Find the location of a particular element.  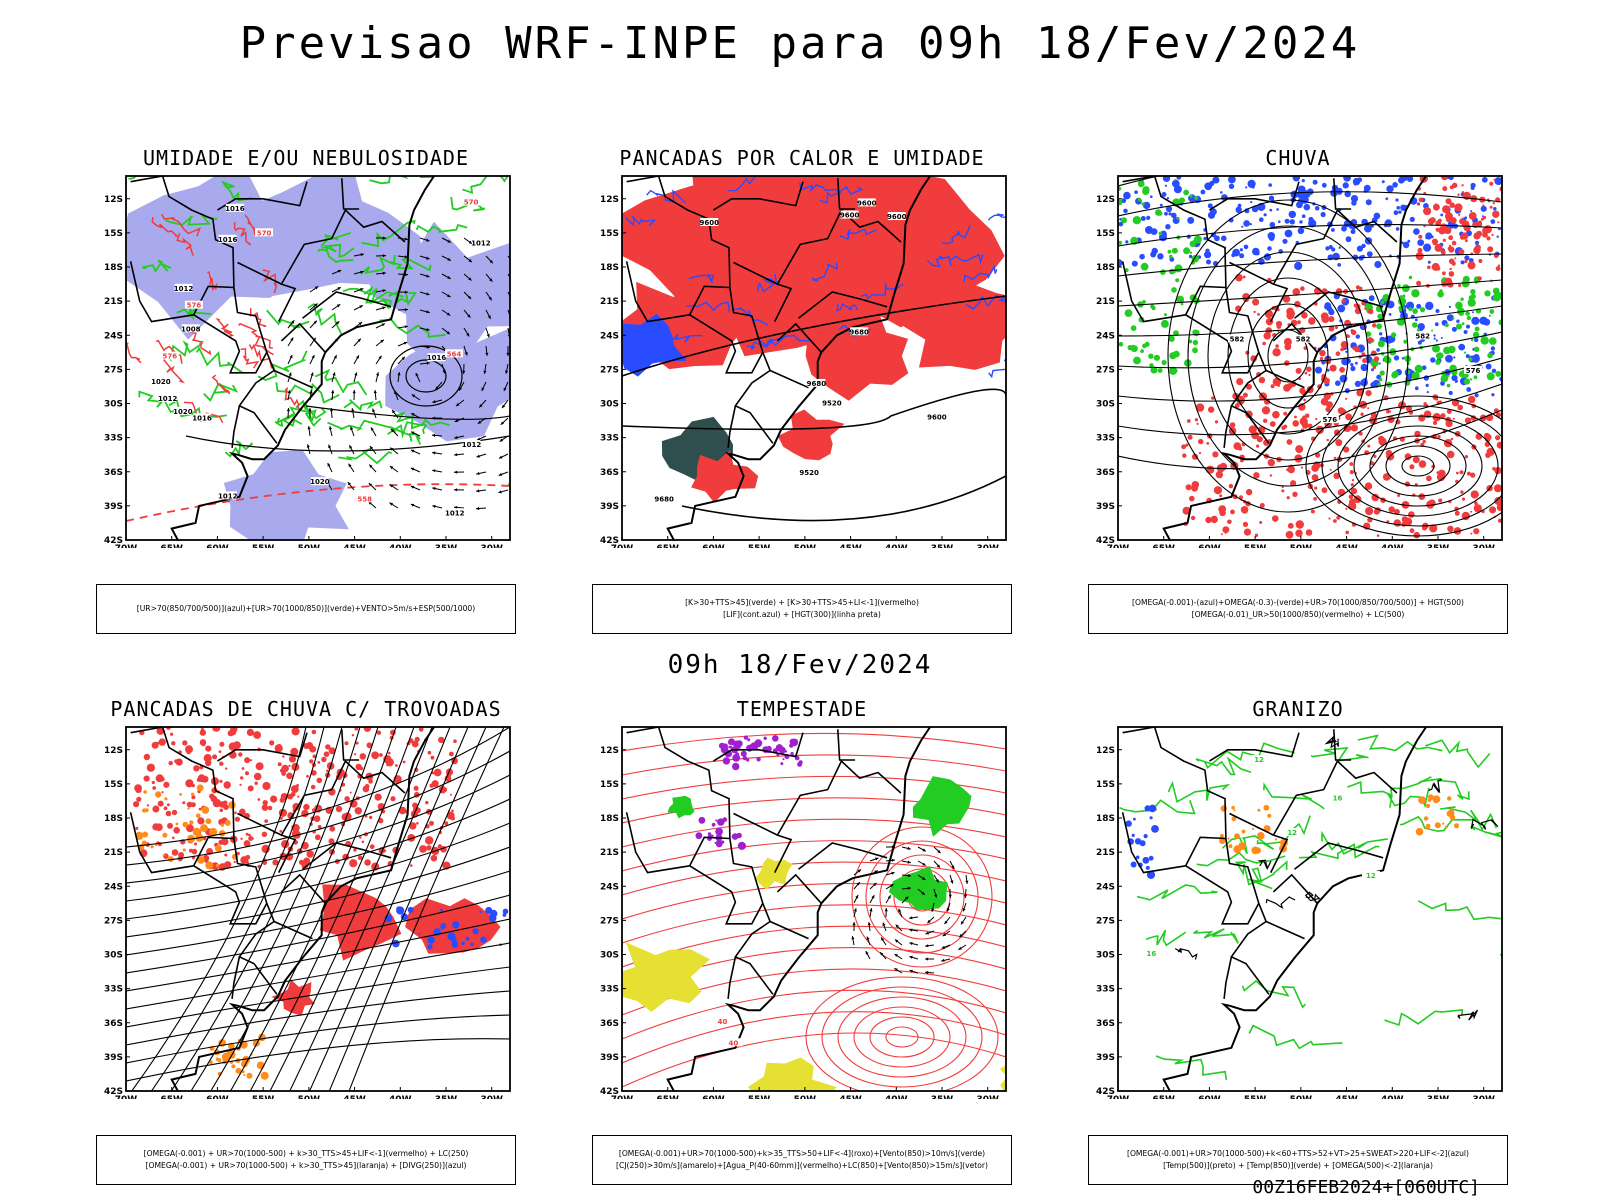

humidity-area-blue is located at coordinates (436, 295).